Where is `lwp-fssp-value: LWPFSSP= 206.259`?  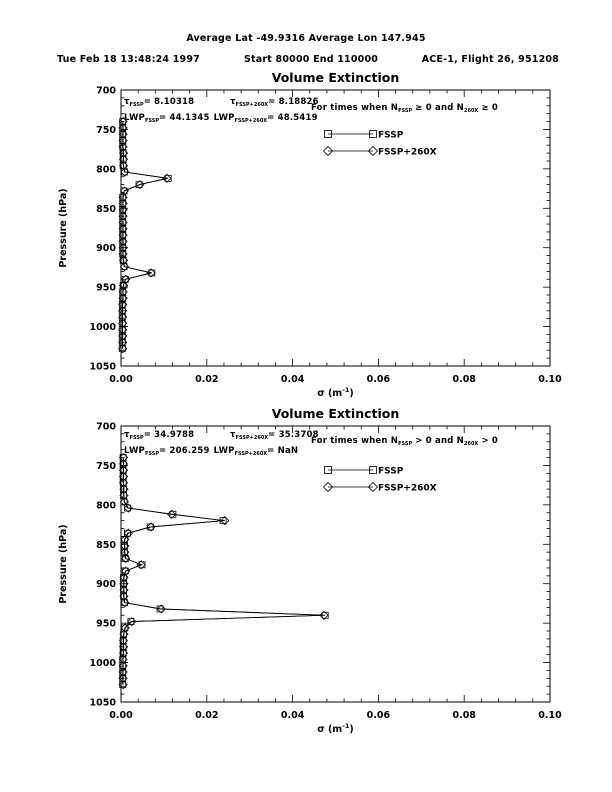 lwp-fssp-value: LWPFSSP= 206.259 is located at coordinates (167, 451).